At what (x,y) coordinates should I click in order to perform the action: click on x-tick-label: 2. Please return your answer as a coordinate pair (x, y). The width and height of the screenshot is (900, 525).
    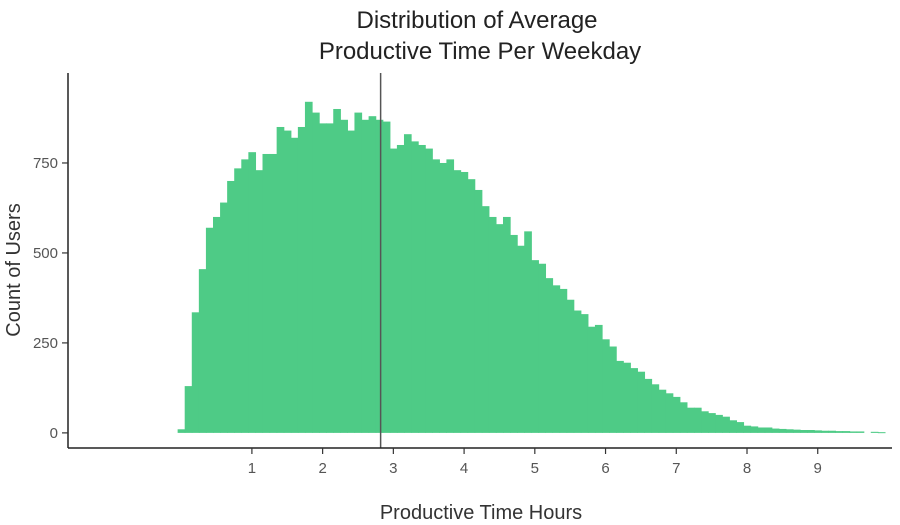
    Looking at the image, I should click on (322, 468).